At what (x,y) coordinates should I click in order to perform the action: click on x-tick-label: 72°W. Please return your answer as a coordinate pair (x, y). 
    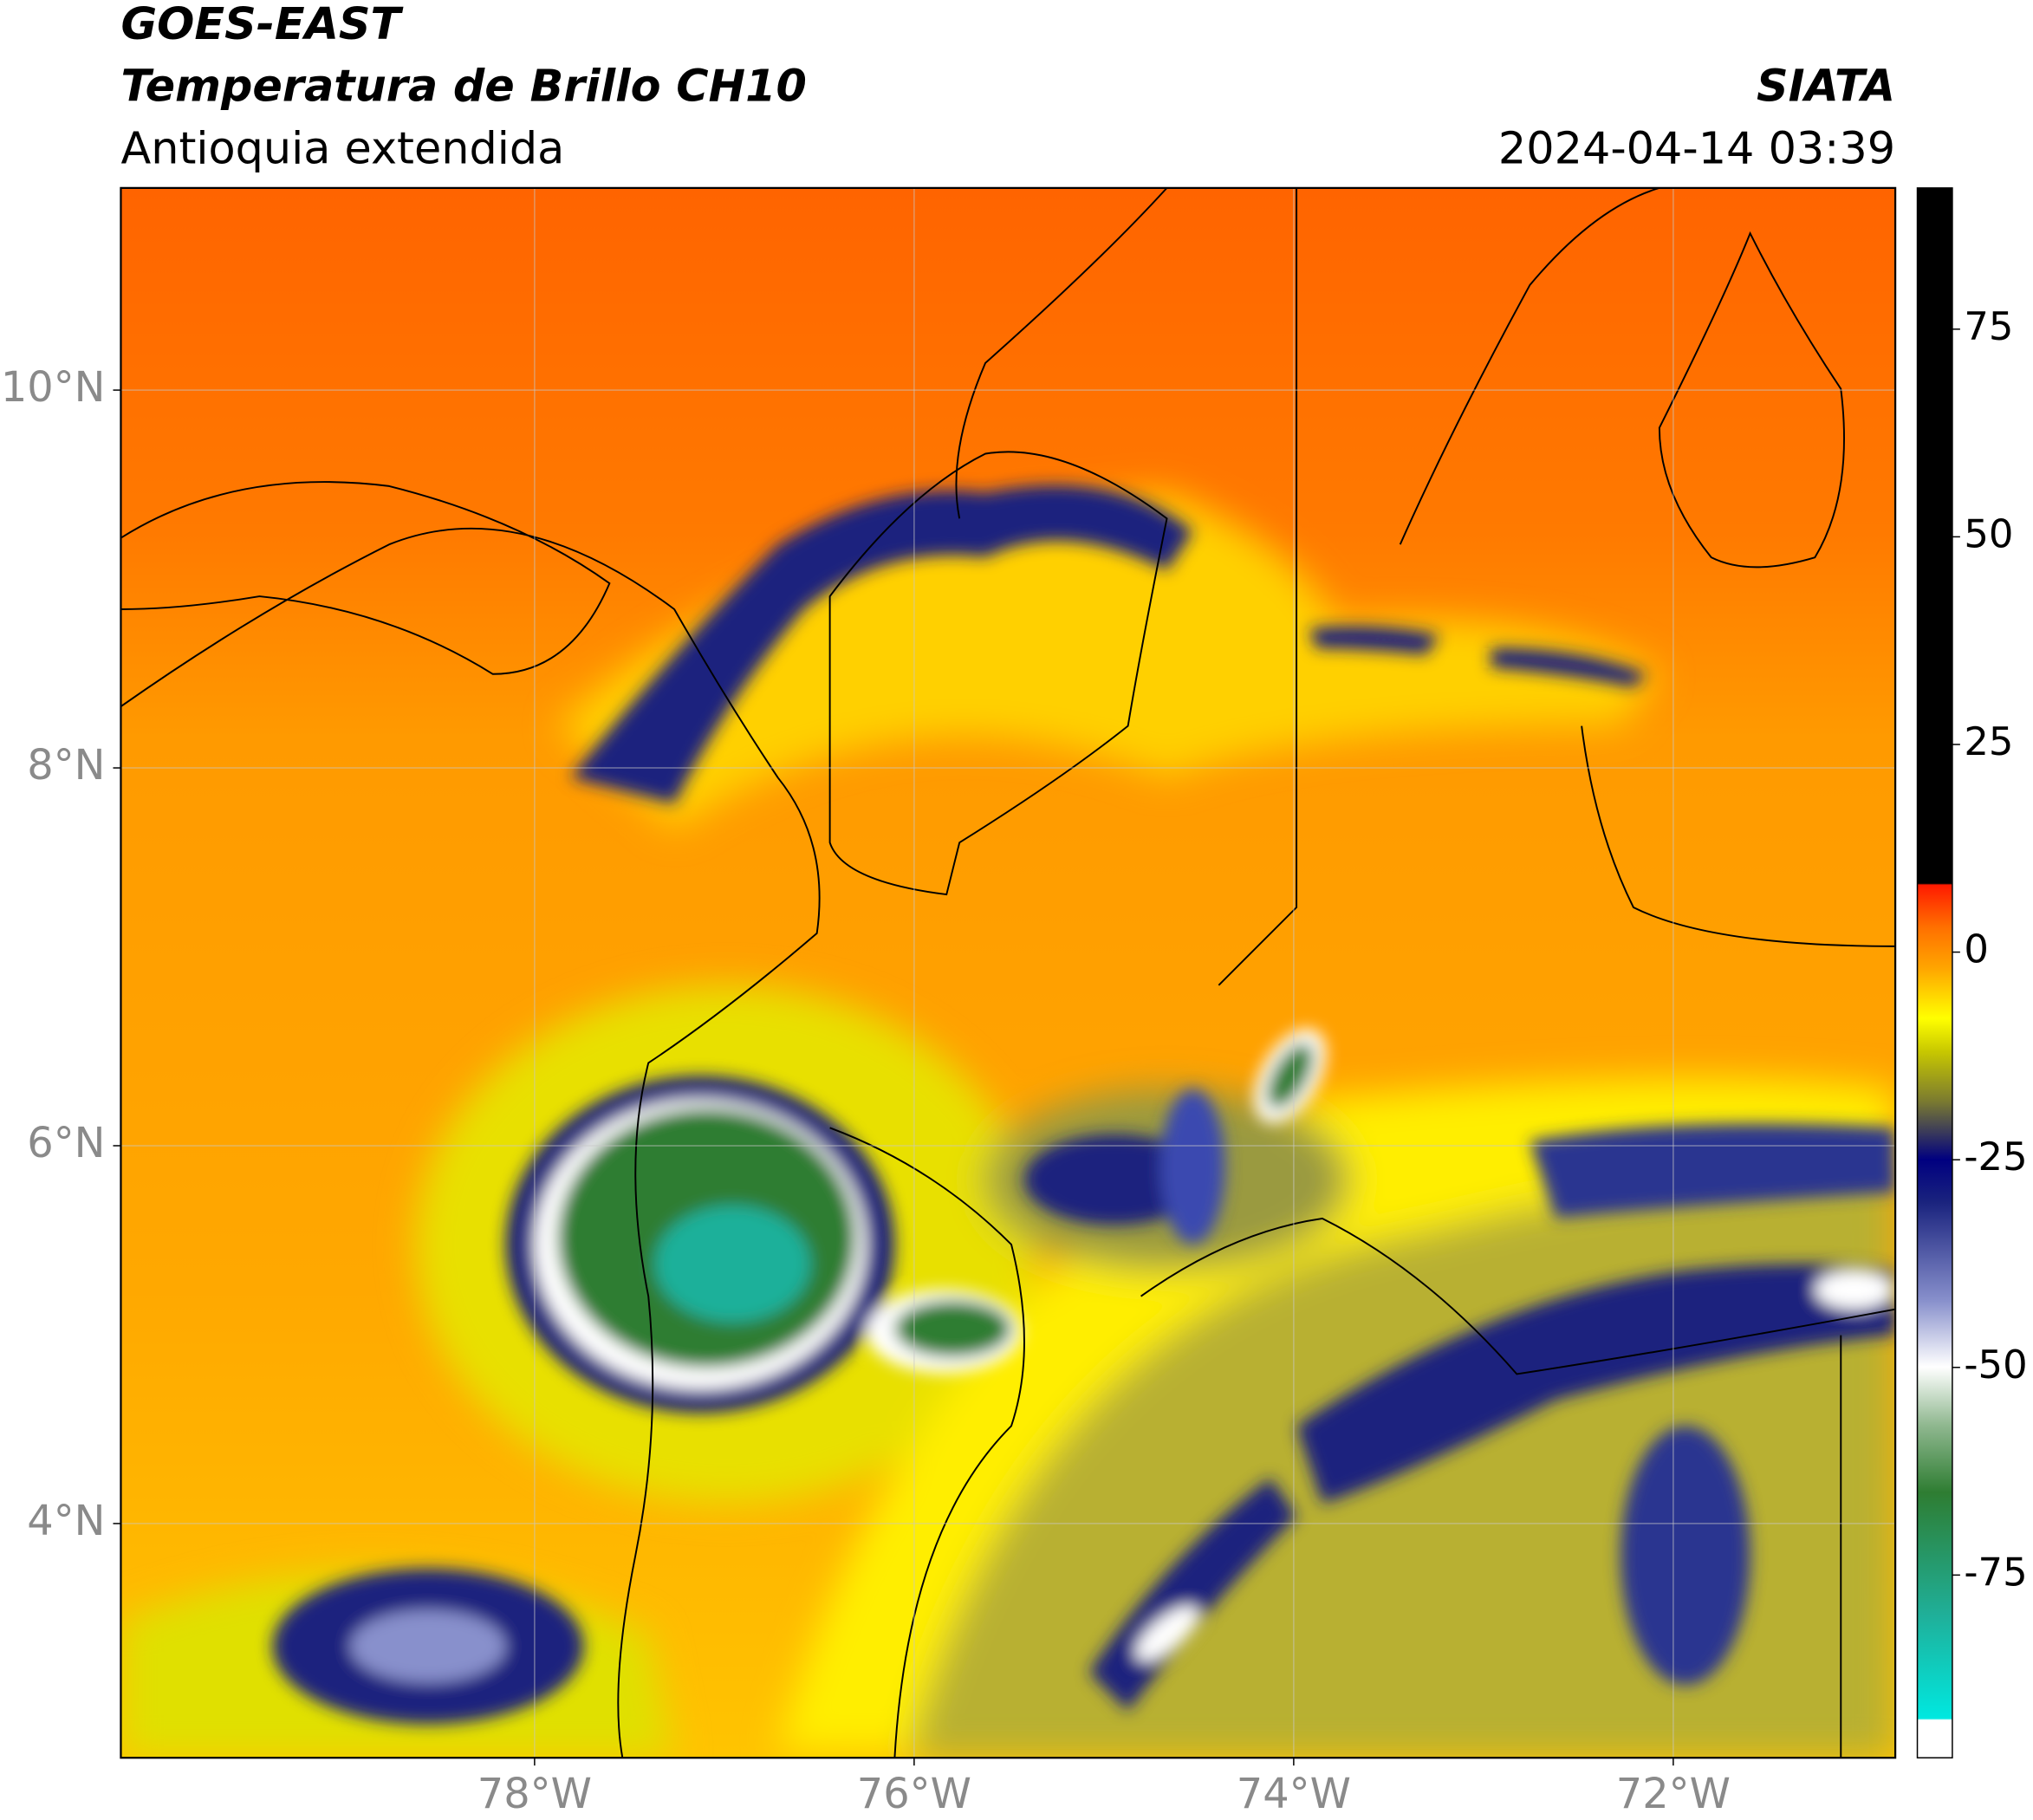
    Looking at the image, I should click on (1673, 1794).